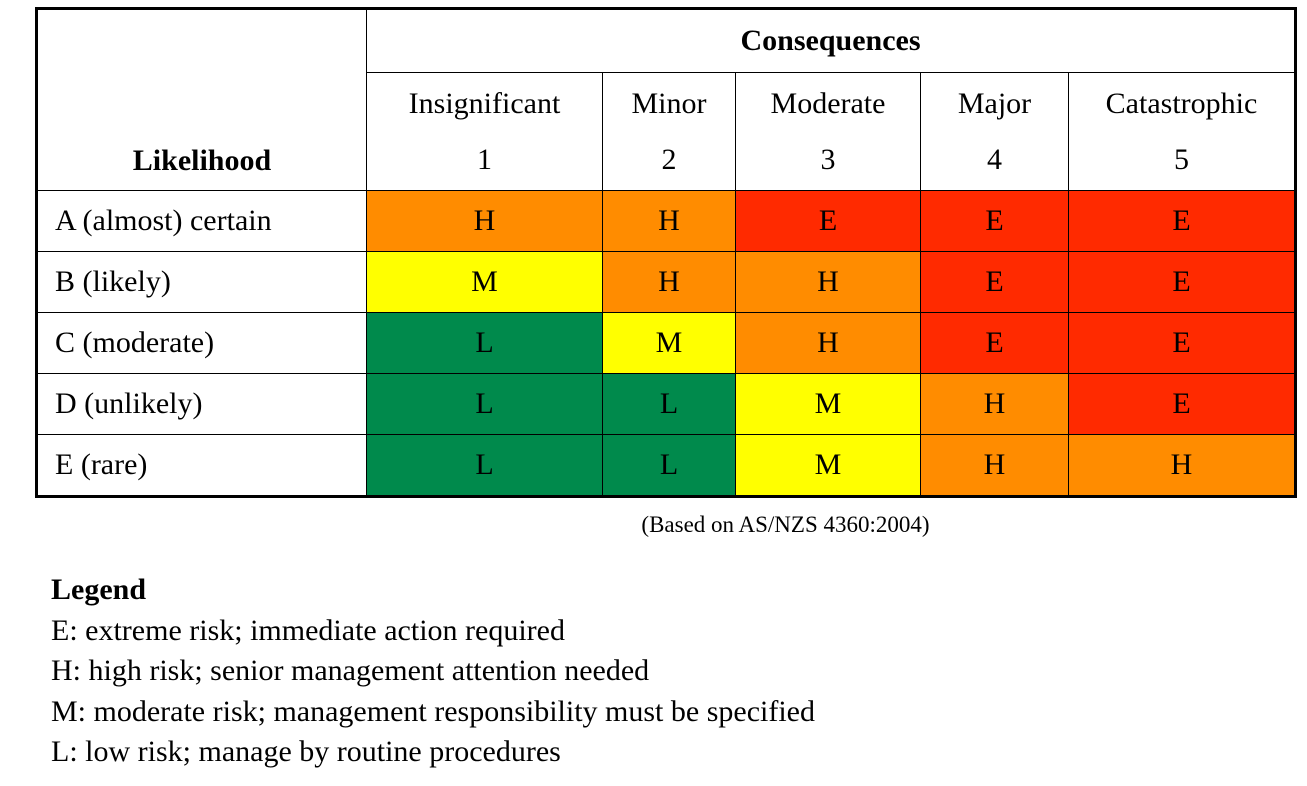 The image size is (1307, 786). What do you see at coordinates (484, 103) in the screenshot?
I see `consequence-name: Insignificant` at bounding box center [484, 103].